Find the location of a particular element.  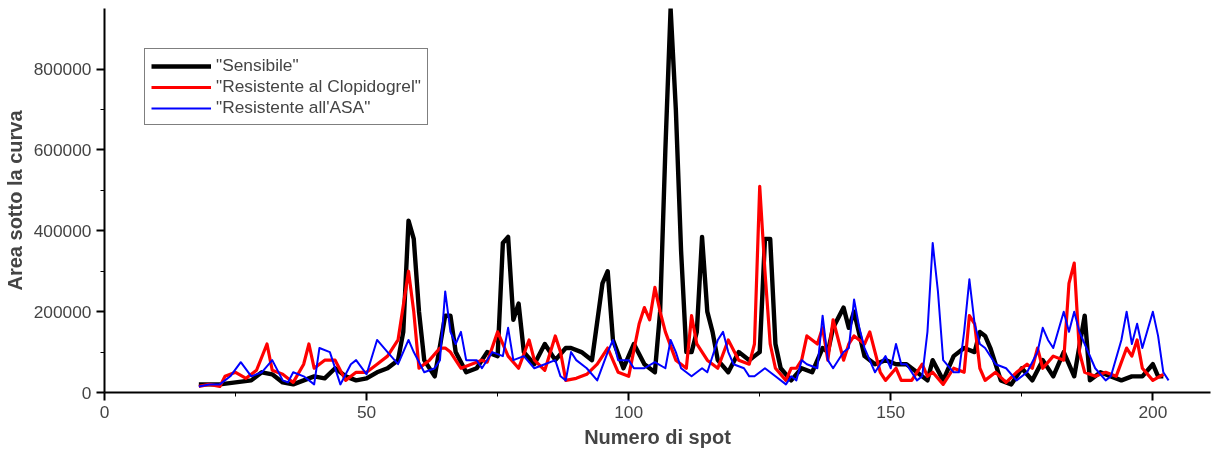

legend-label: "Resistente al Clopidogrel" is located at coordinates (318, 86).